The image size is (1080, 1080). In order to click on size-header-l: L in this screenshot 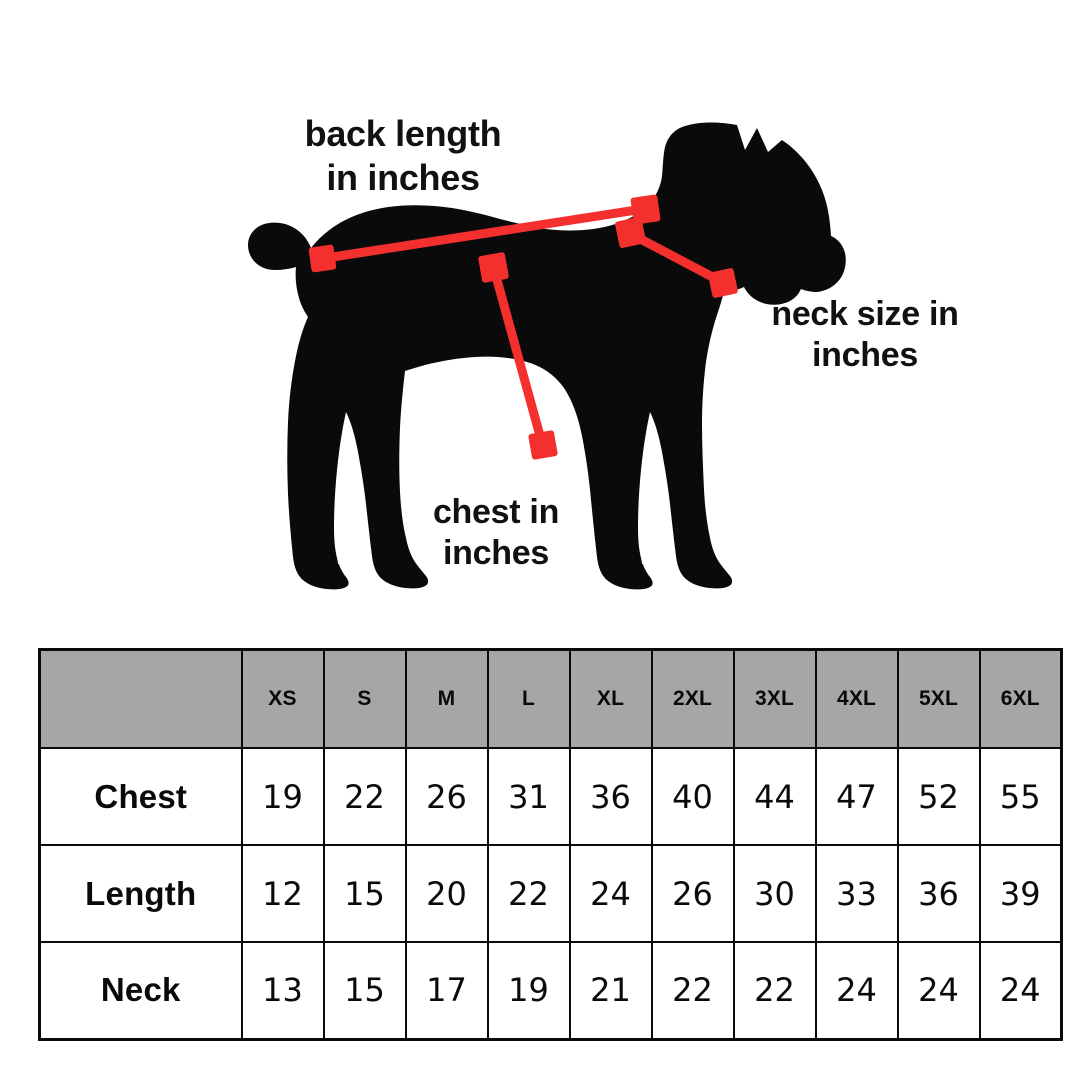, I will do `click(528, 698)`.